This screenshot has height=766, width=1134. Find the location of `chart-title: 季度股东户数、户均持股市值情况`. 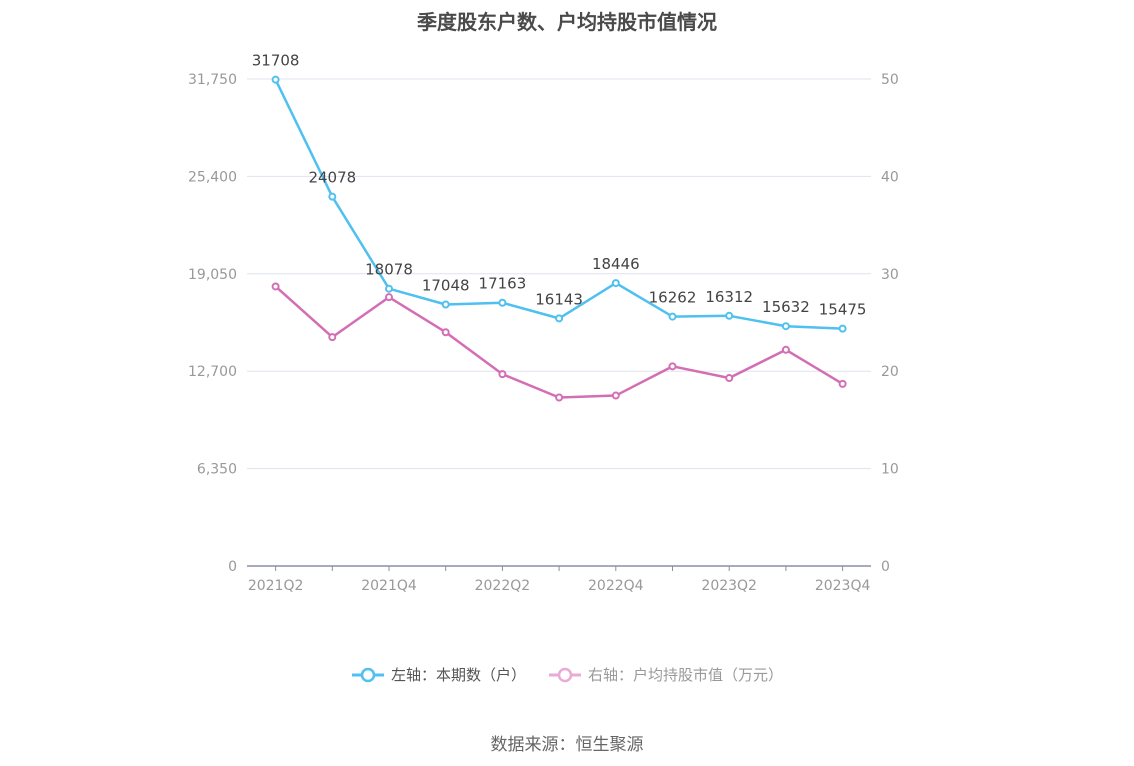

chart-title: 季度股东户数、户均持股市值情况 is located at coordinates (567, 22).